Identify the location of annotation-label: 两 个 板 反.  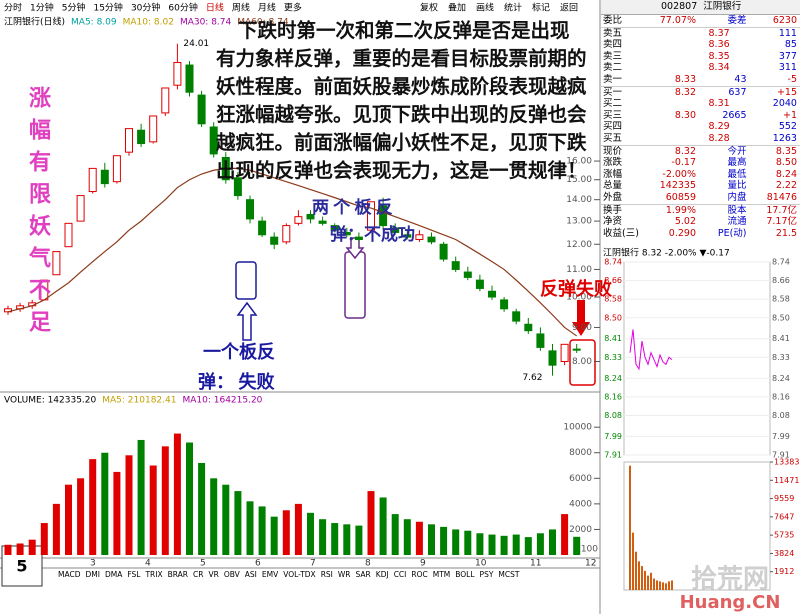
(352, 207).